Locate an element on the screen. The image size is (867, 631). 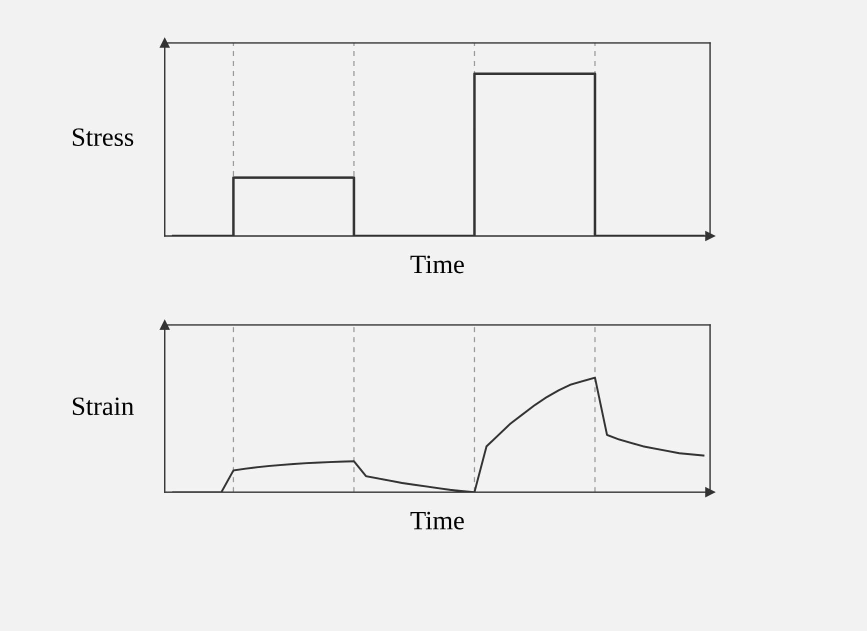
y-axis-title: Stress is located at coordinates (103, 137).